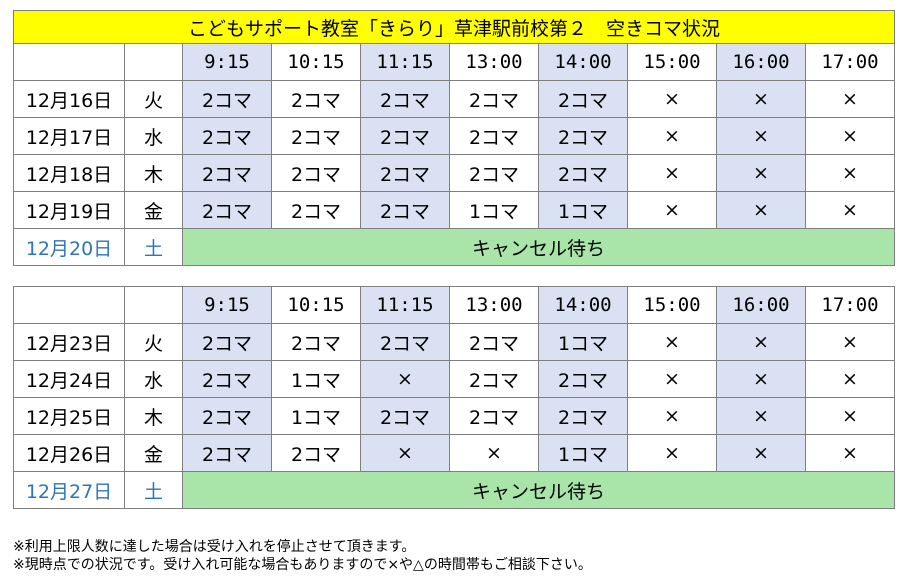 The image size is (915, 578). I want to click on date-cell: 12月24日, so click(69, 379).